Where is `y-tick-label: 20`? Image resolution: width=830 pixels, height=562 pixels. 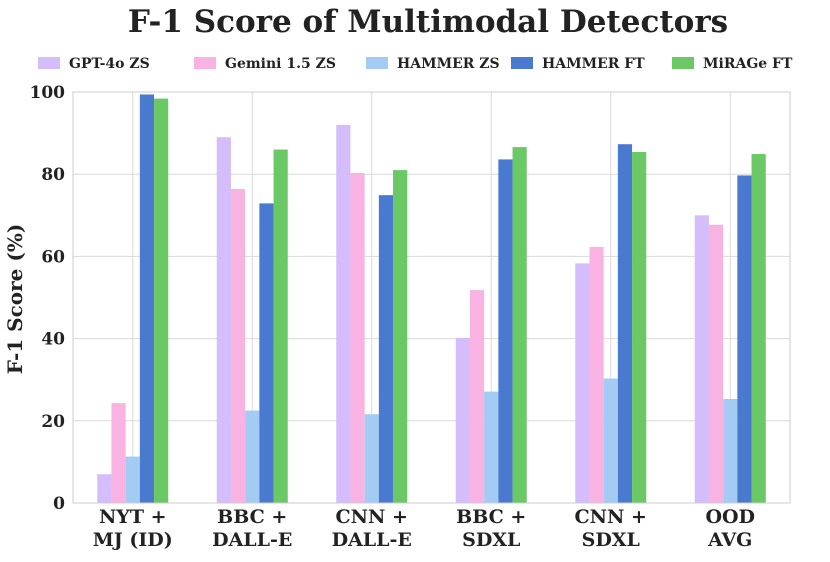
y-tick-label: 20 is located at coordinates (53, 422).